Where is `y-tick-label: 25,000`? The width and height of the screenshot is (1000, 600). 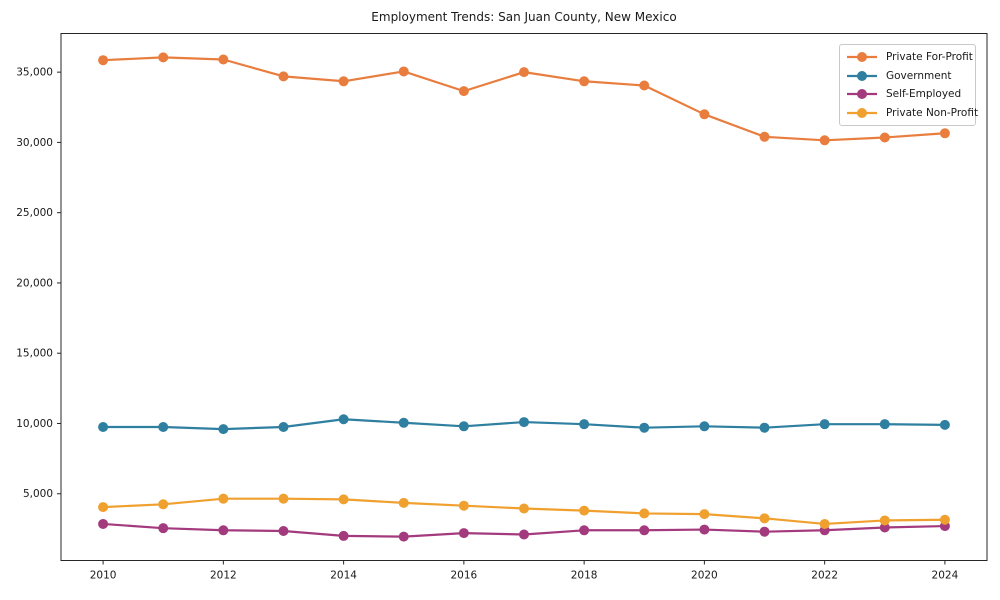
y-tick-label: 25,000 is located at coordinates (34, 213).